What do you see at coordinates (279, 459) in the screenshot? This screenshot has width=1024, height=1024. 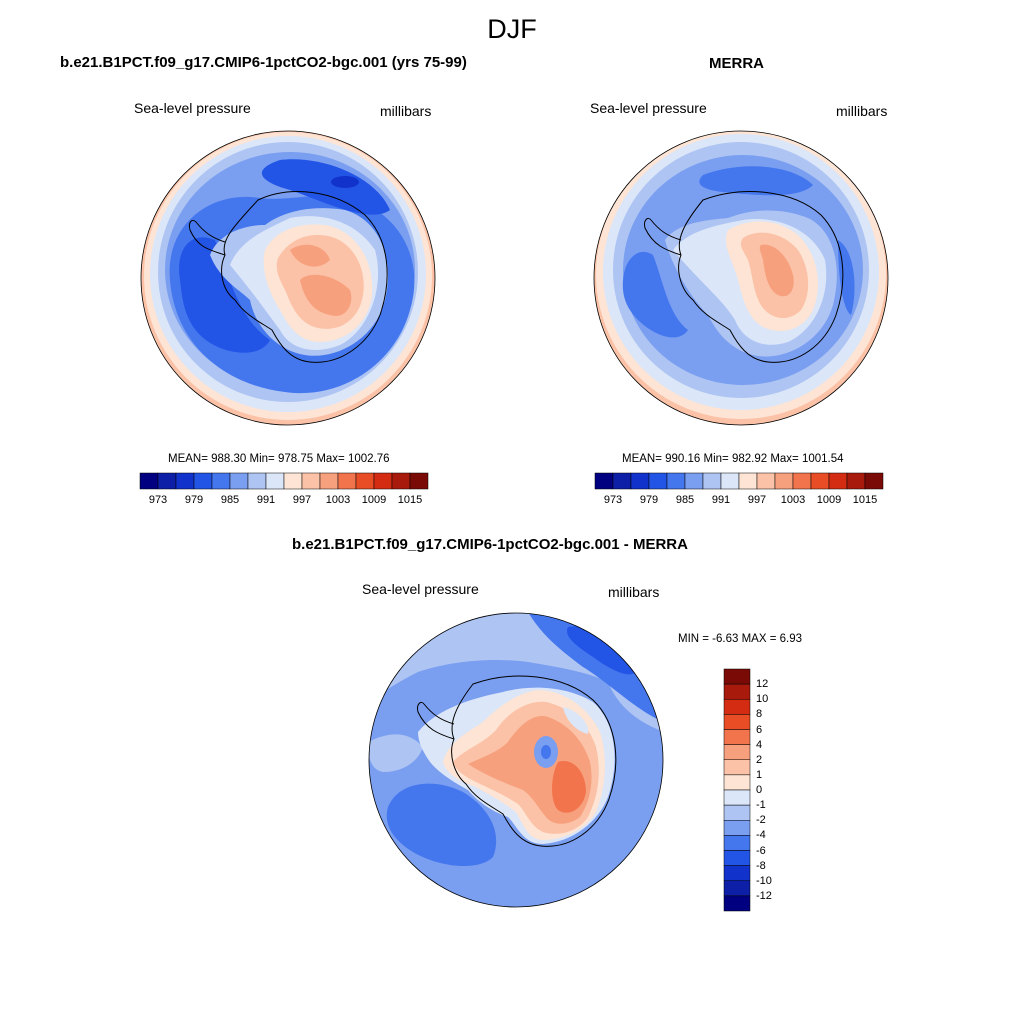 I see `panel-1-stats: MEAN= 988.30 Min= 978.75 Max= 1002.76` at bounding box center [279, 459].